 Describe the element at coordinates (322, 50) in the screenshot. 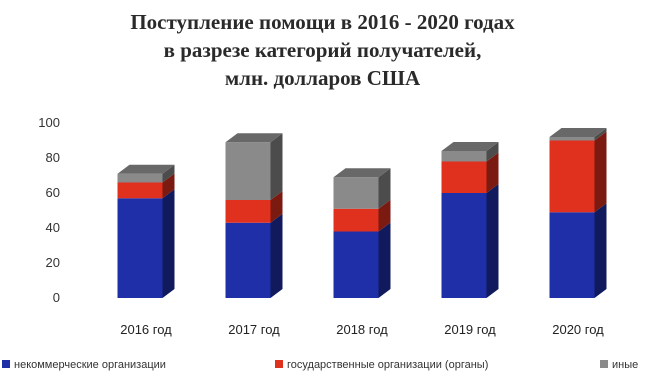

I see `chart-title-line-2: в разрезе категорий получателей,` at that location.